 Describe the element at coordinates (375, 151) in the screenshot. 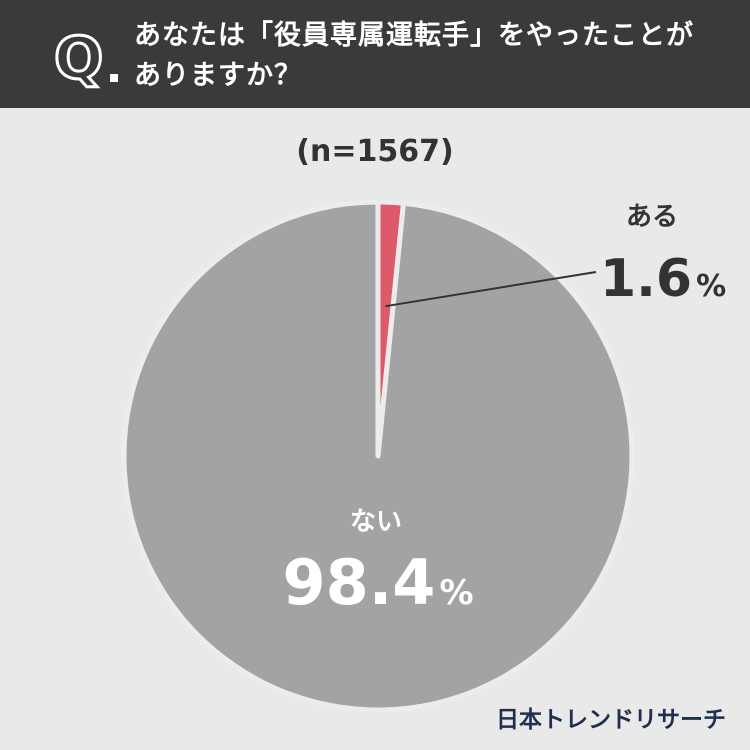

I see `sample-size: (n=1567)` at that location.